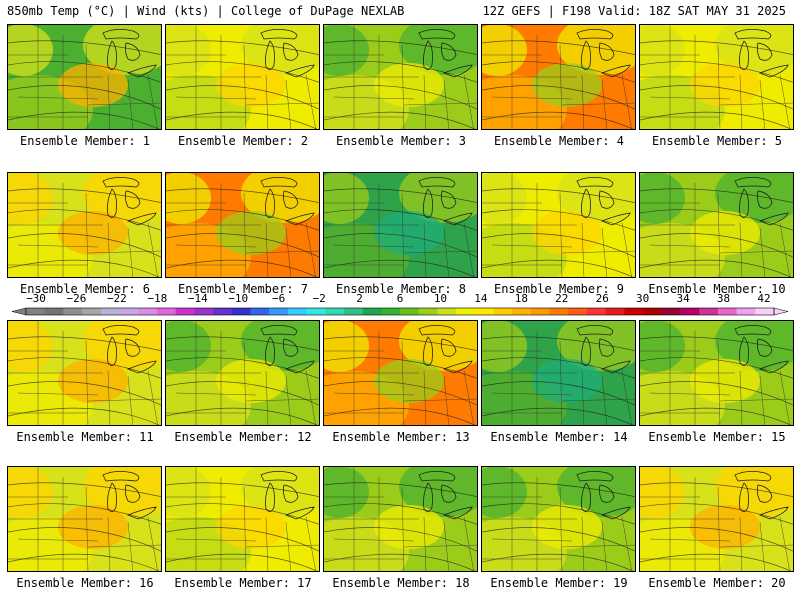 The height and width of the screenshot is (600, 800). I want to click on colorbar-tick-label: −6, so click(279, 298).